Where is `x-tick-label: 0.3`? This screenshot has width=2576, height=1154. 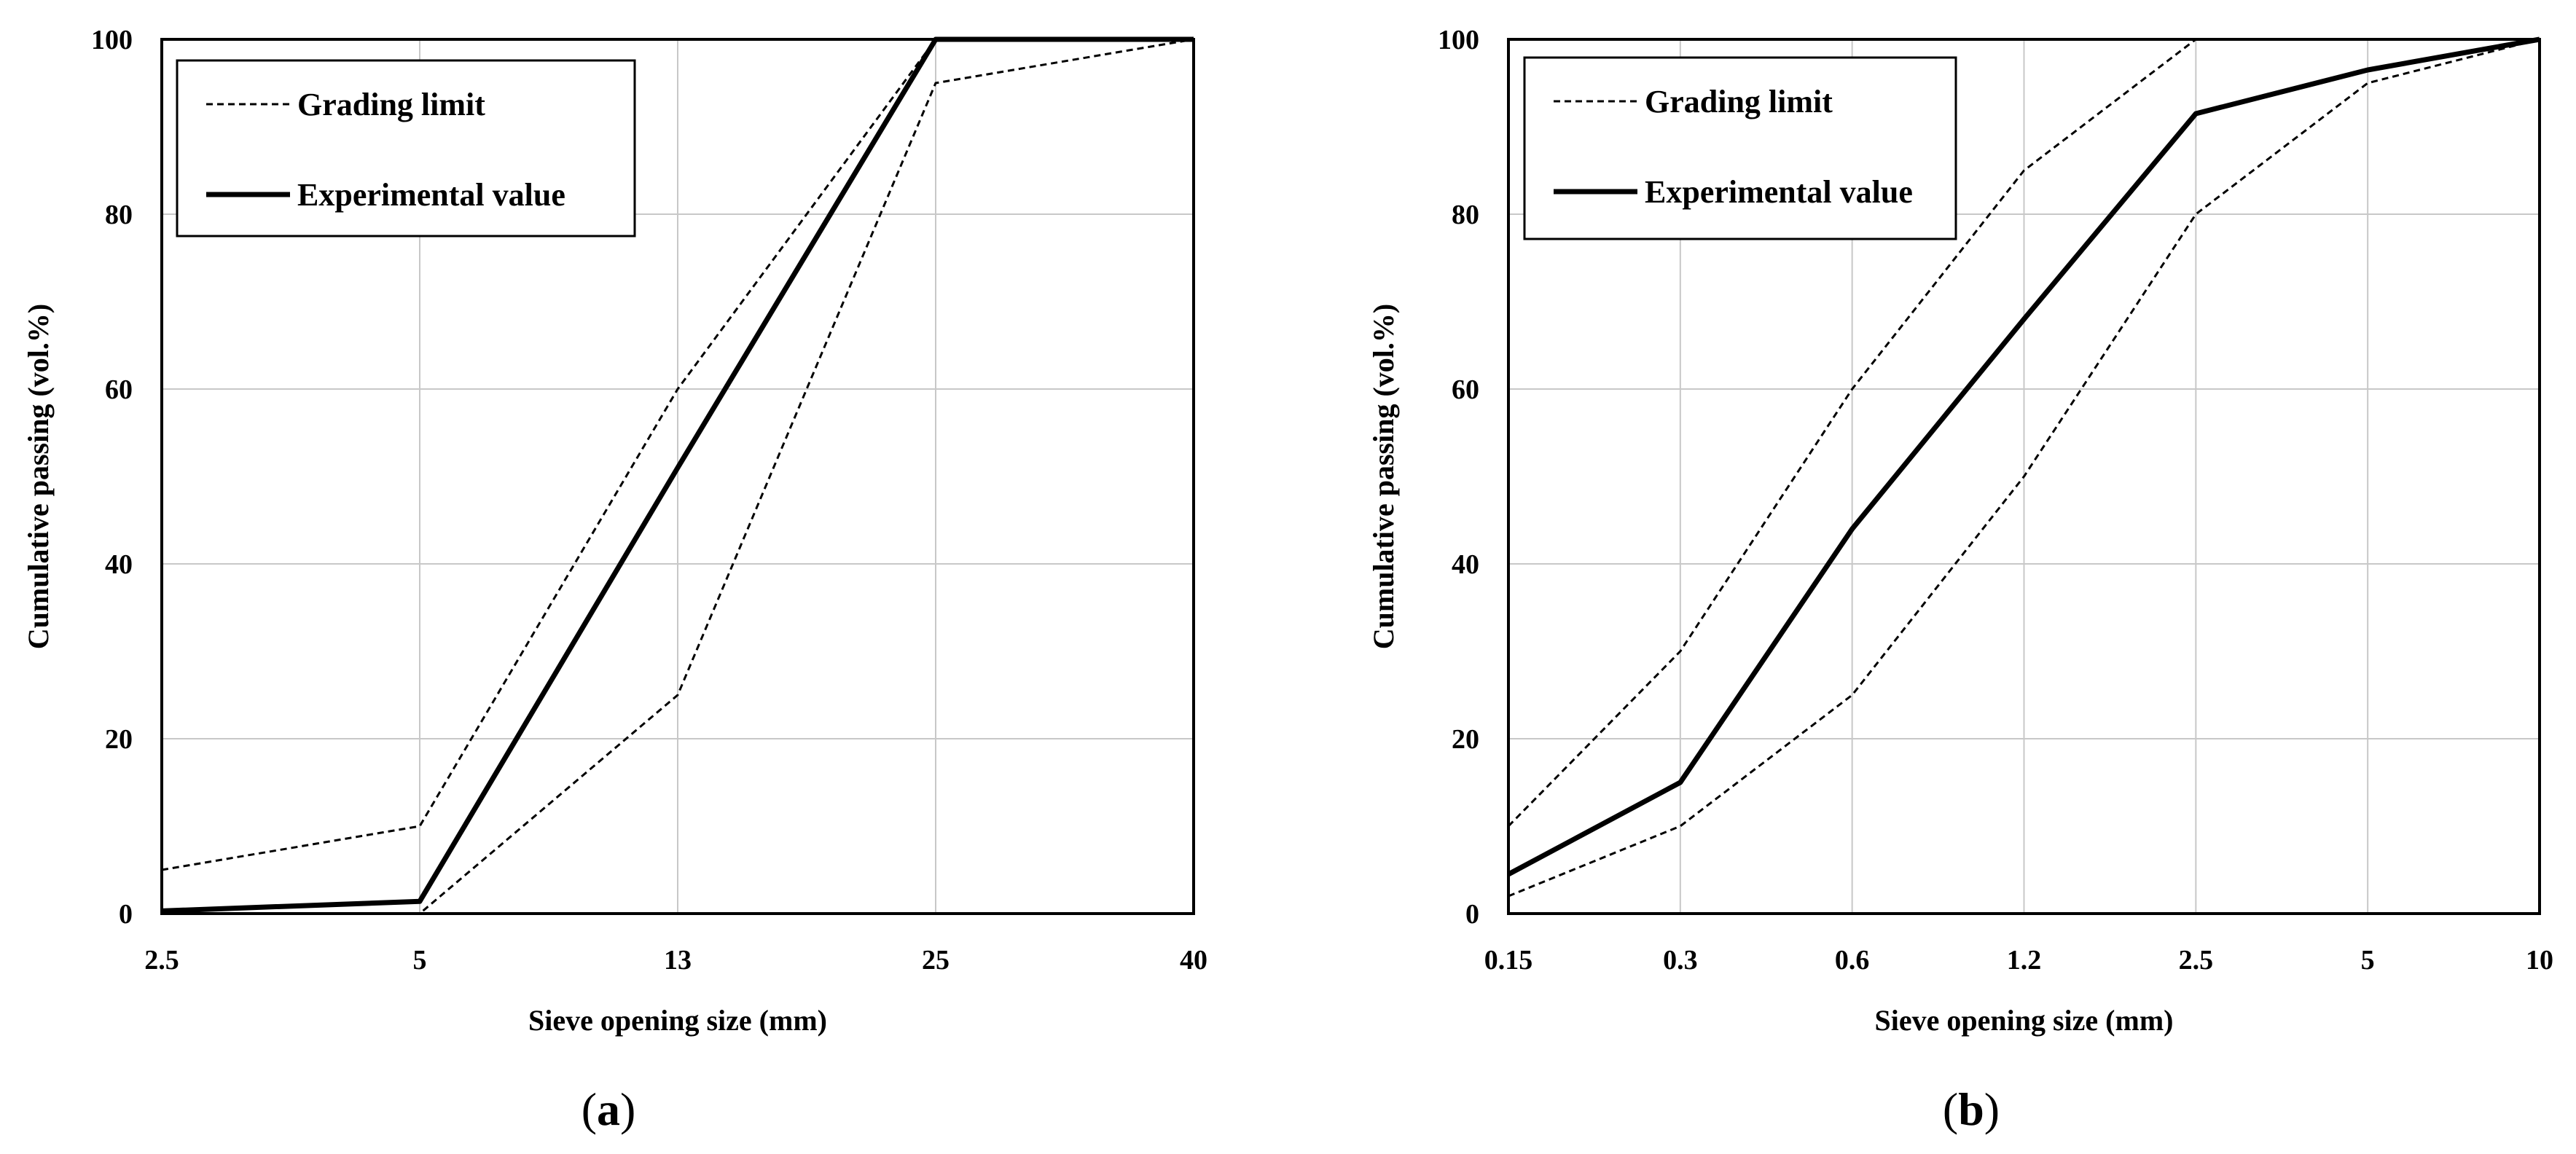
x-tick-label: 0.3 is located at coordinates (1680, 960).